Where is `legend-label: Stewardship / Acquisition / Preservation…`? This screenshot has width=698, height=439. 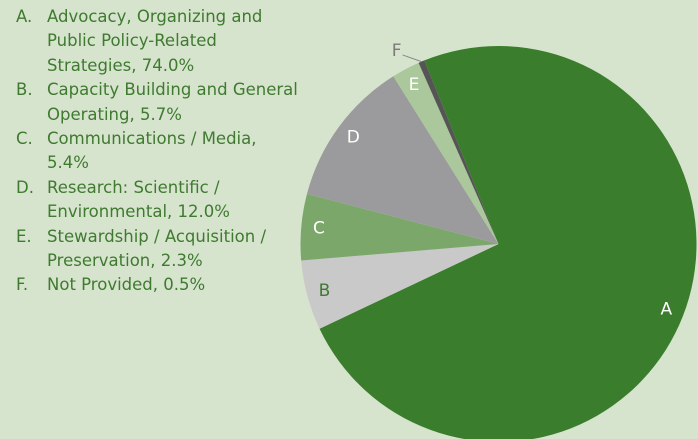
legend-label: Stewardship / Acquisition / Preservation… is located at coordinates (157, 248).